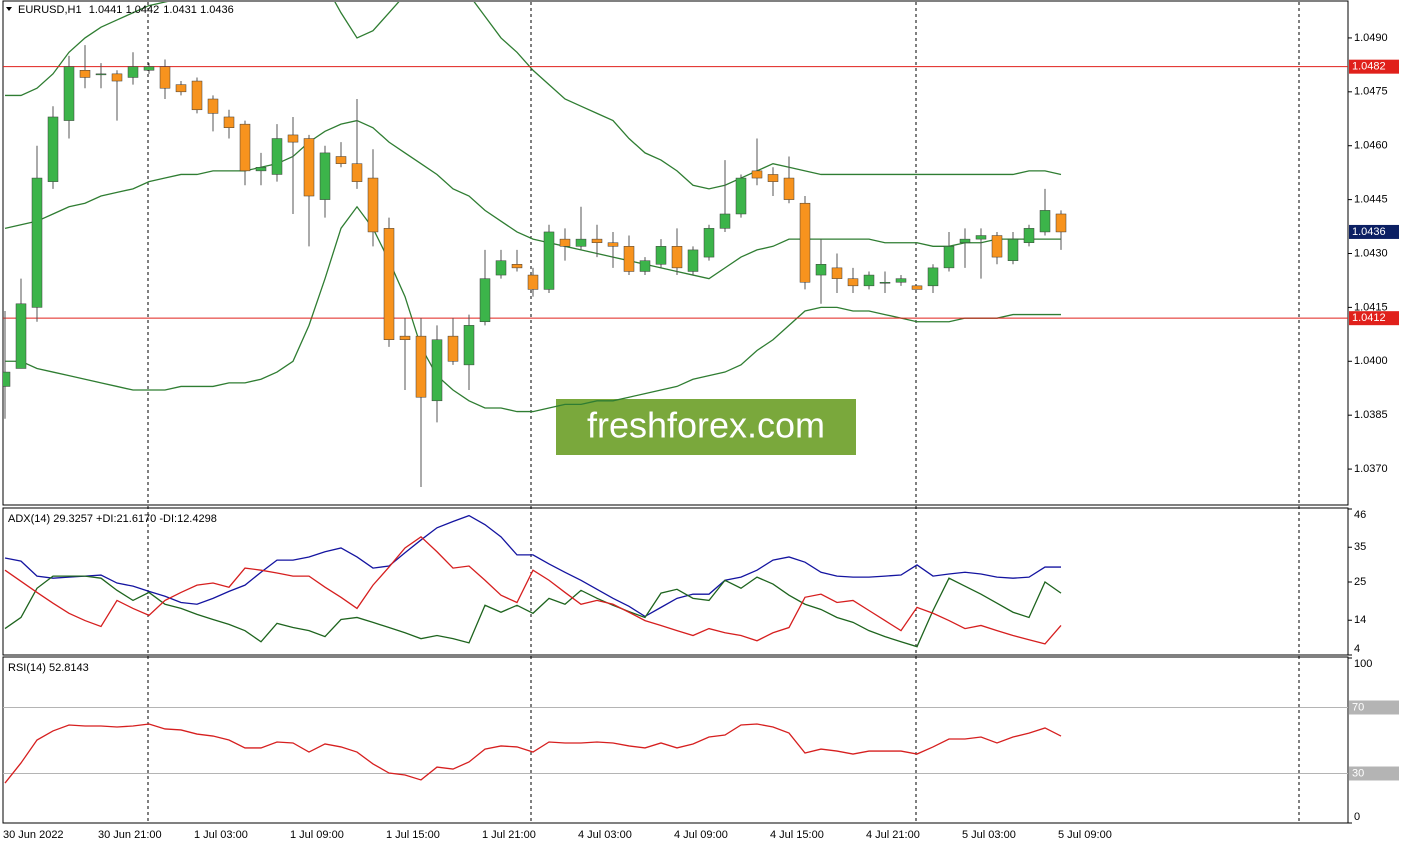  Describe the element at coordinates (1371, 200) in the screenshot. I see `y-tick-label: 1.0445` at that location.